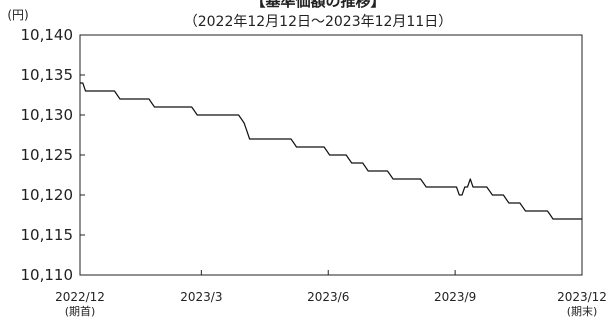  Describe the element at coordinates (455, 297) in the screenshot. I see `x-tick-label: 2023/9` at that location.